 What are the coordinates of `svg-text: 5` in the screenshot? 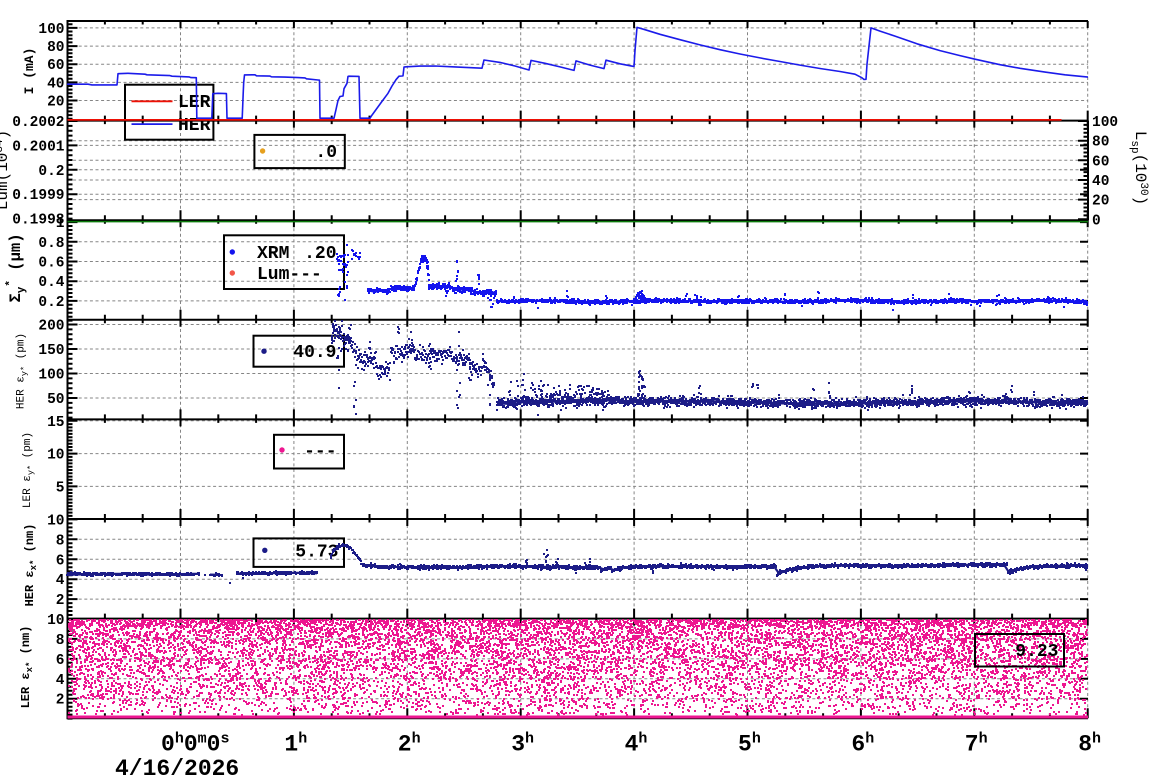 It's located at (60, 488).